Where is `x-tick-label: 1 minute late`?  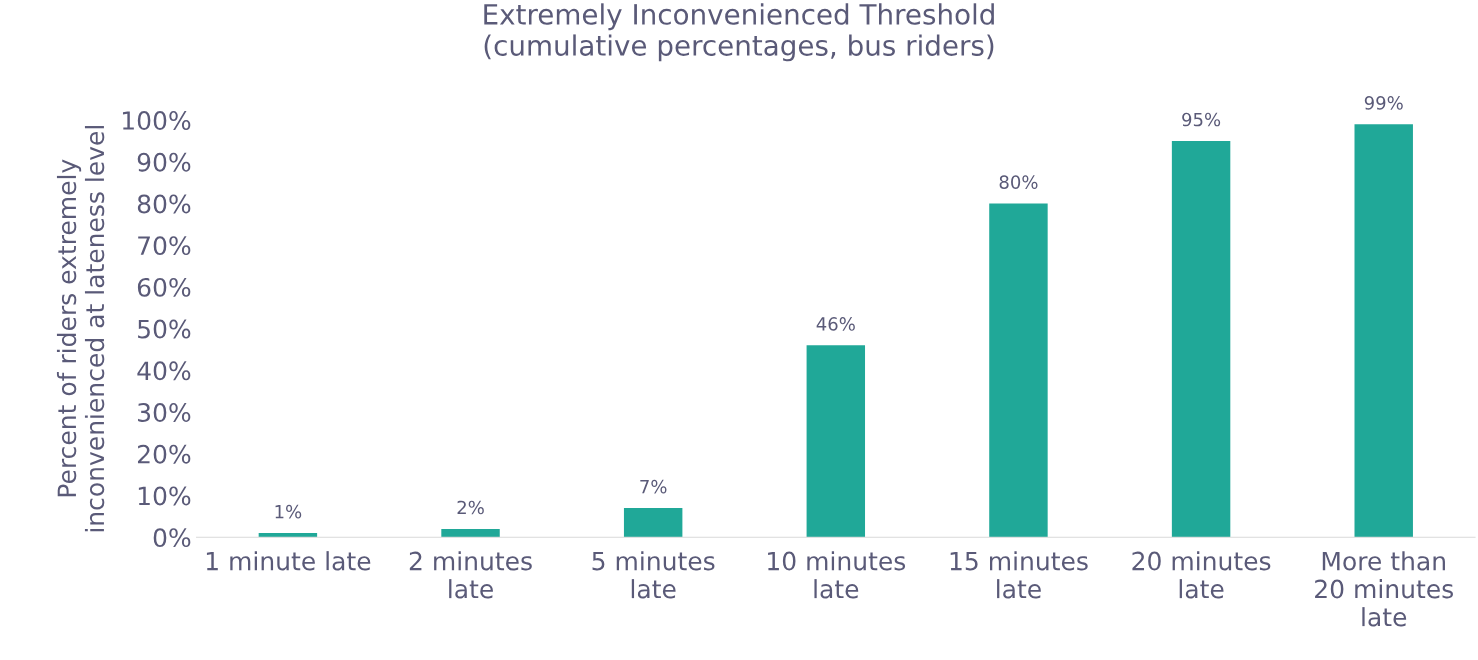 x-tick-label: 1 minute late is located at coordinates (288, 561).